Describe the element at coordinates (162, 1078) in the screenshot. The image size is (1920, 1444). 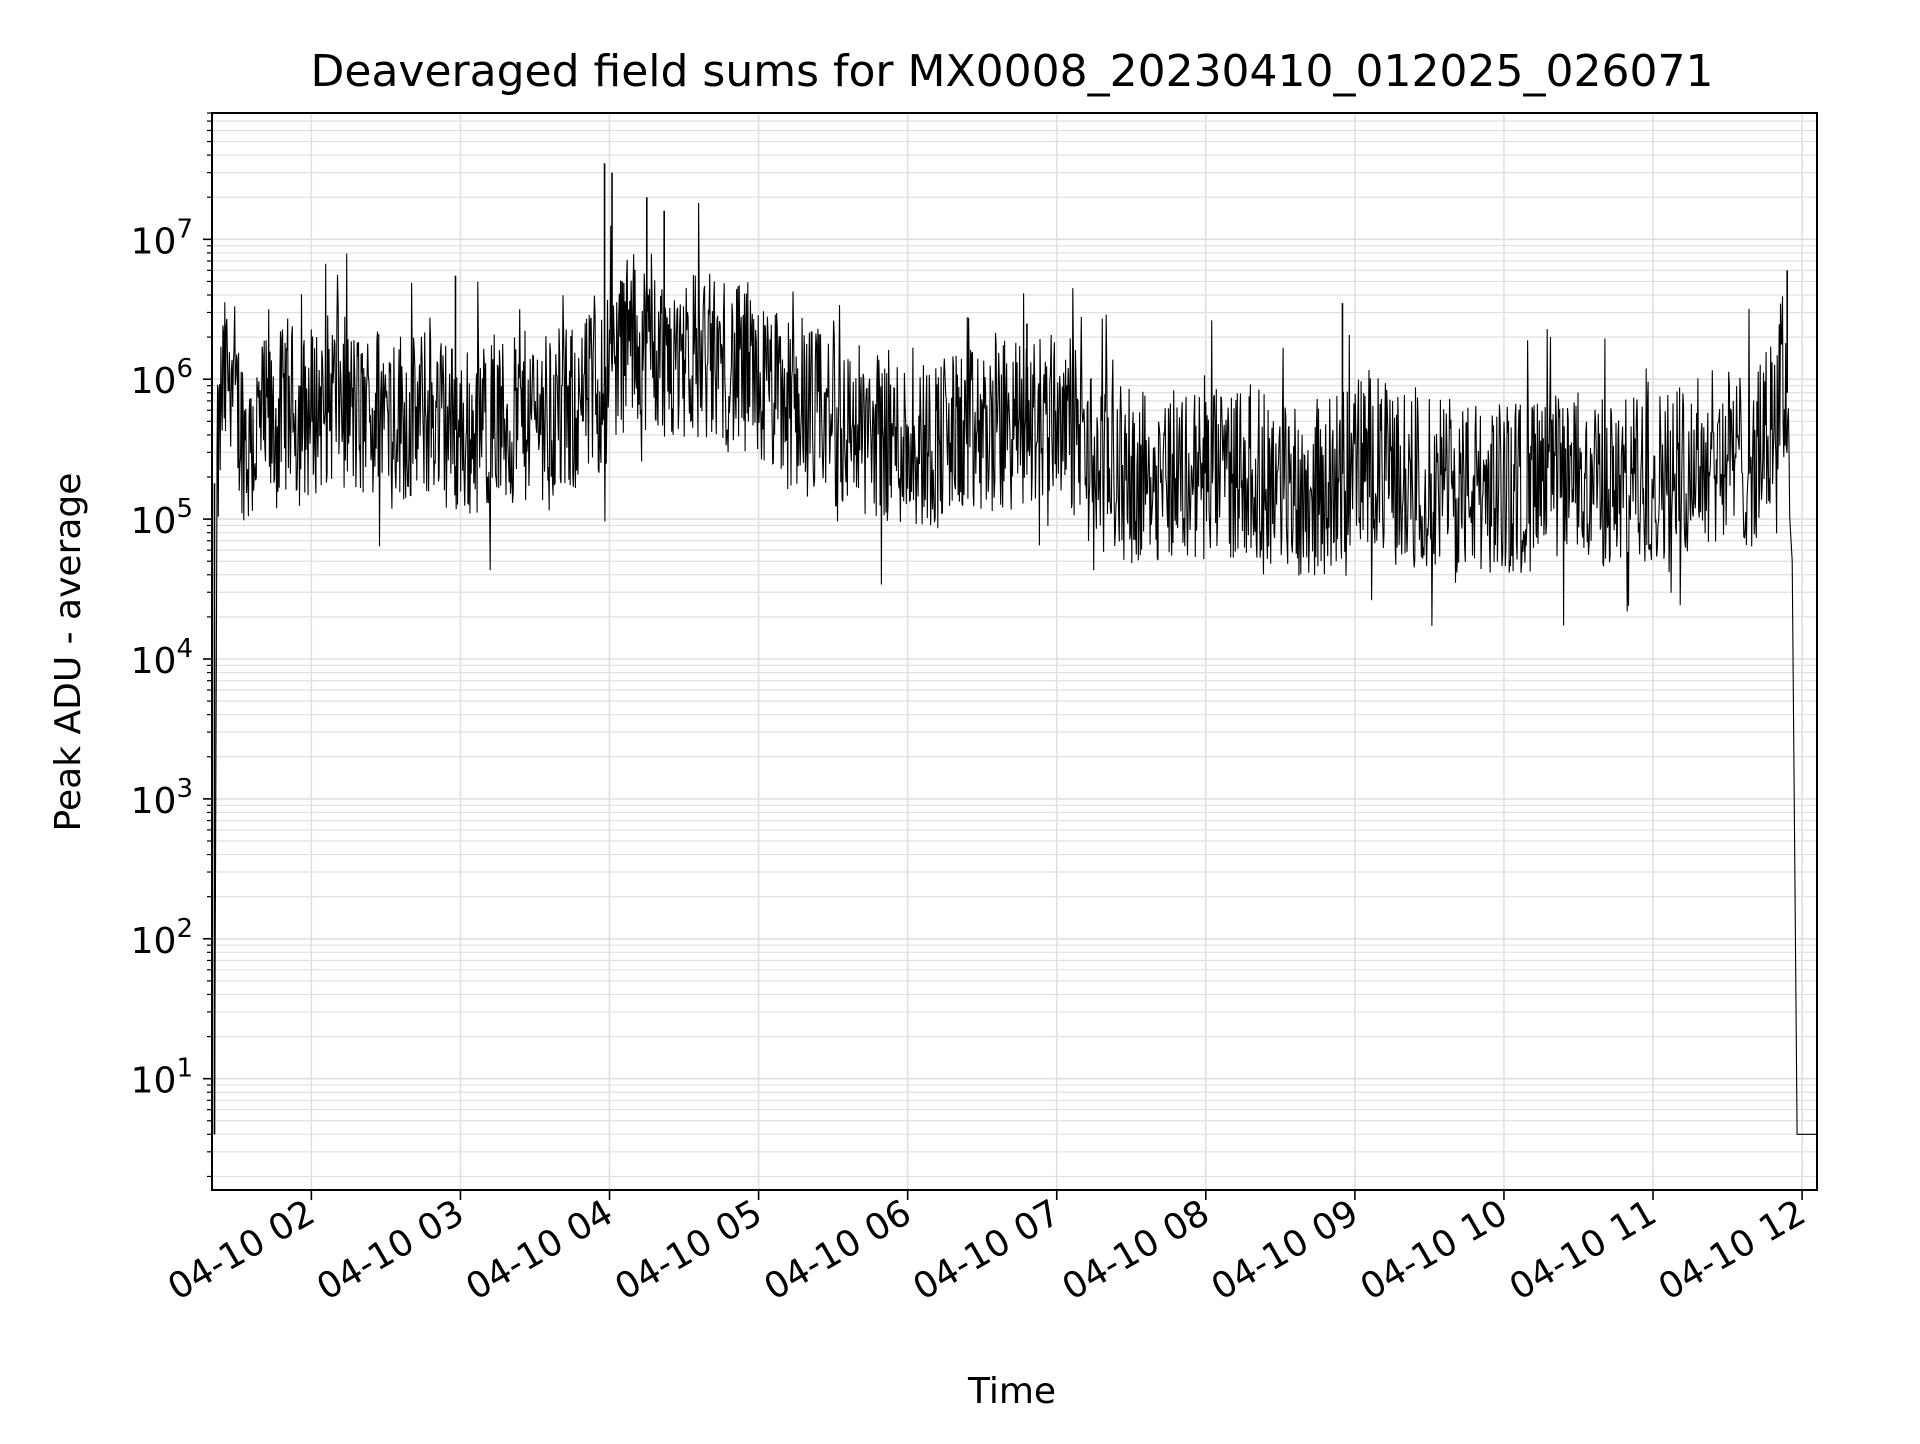
I see `y-tick-label: 10¹` at that location.